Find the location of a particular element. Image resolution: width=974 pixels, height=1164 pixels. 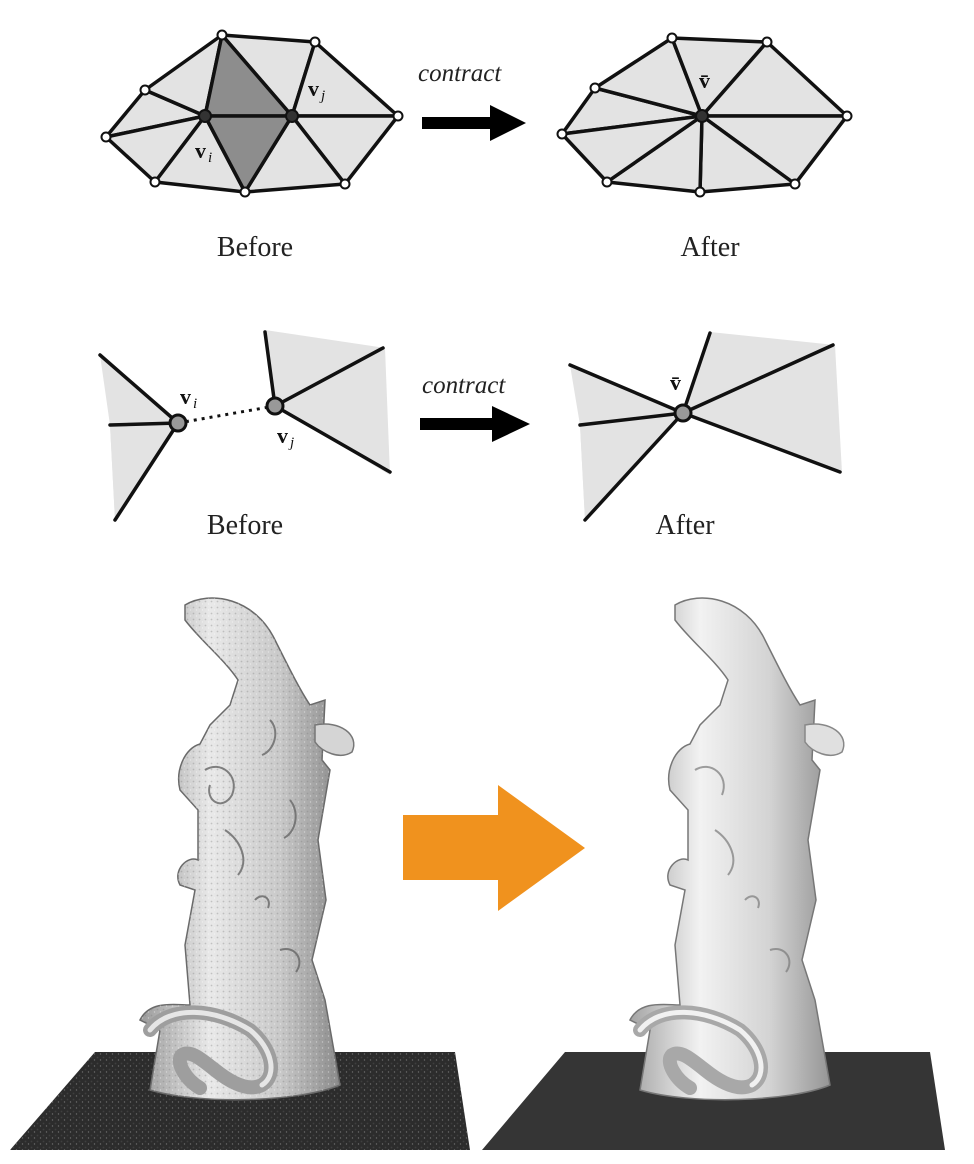

row1-before-diagram: v i v j is located at coordinates (250, 115).